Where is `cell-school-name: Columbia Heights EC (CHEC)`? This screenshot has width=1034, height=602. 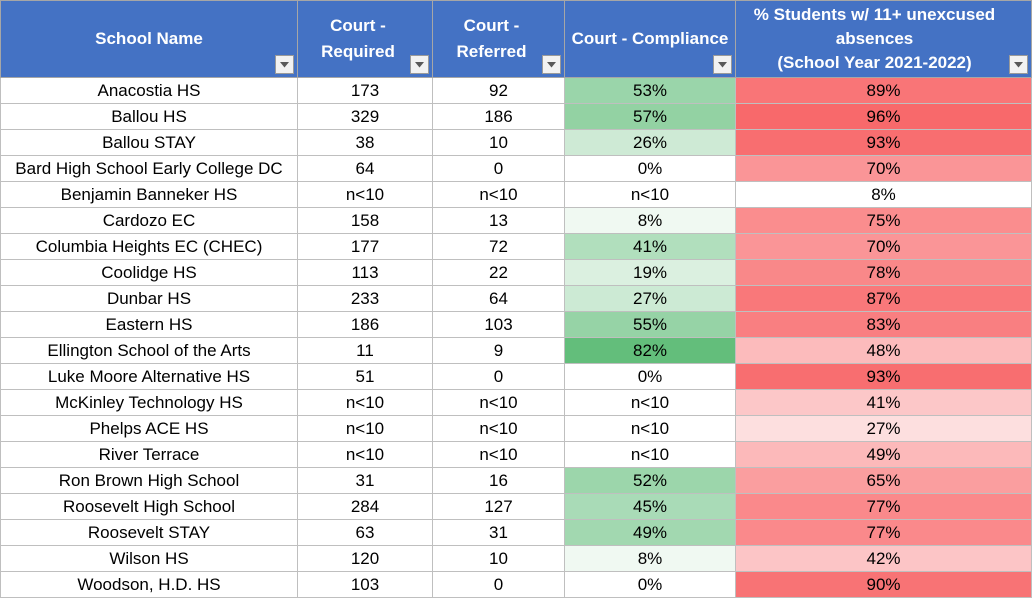 cell-school-name: Columbia Heights EC (CHEC) is located at coordinates (149, 246).